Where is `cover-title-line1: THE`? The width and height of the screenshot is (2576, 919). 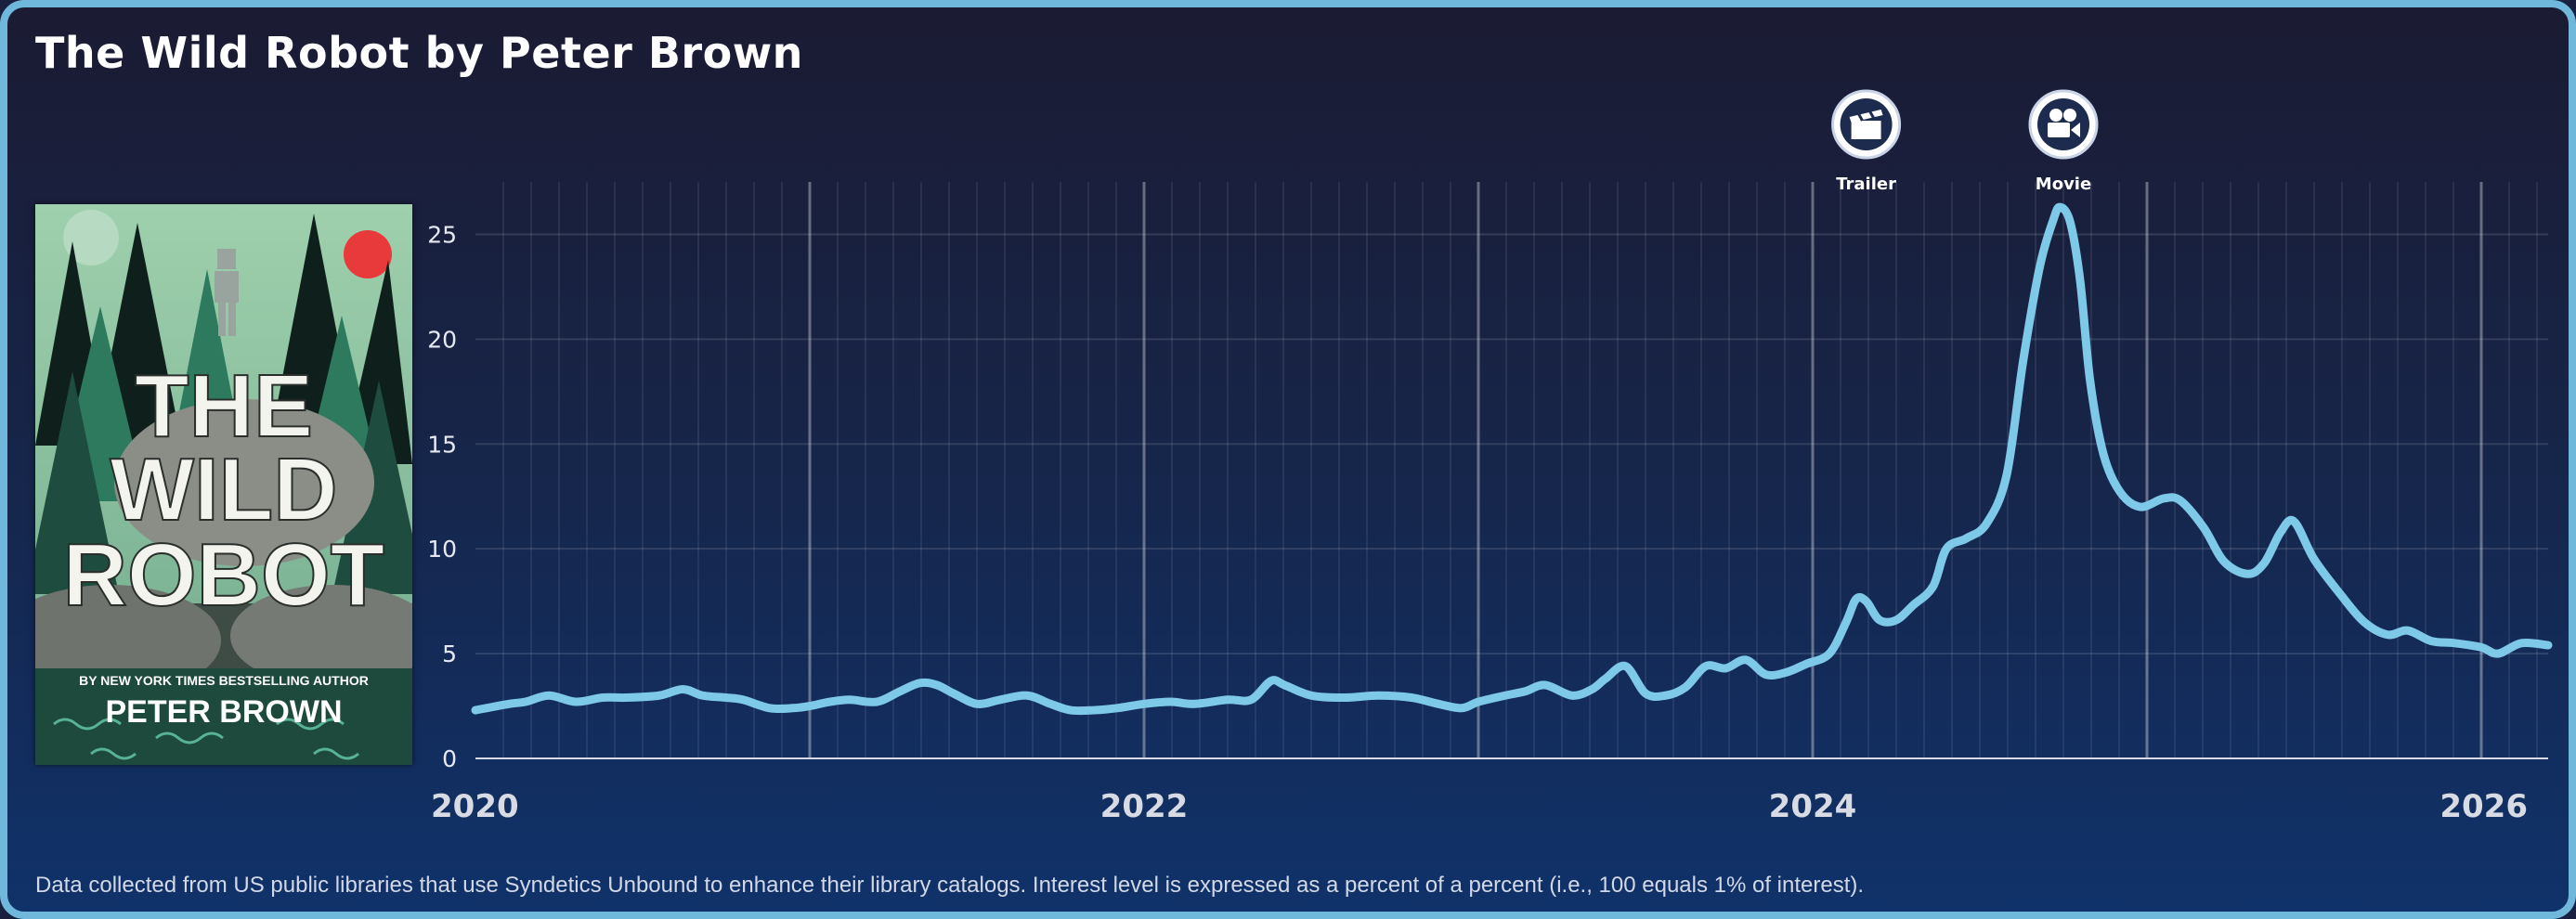
cover-title-line1: THE is located at coordinates (224, 406).